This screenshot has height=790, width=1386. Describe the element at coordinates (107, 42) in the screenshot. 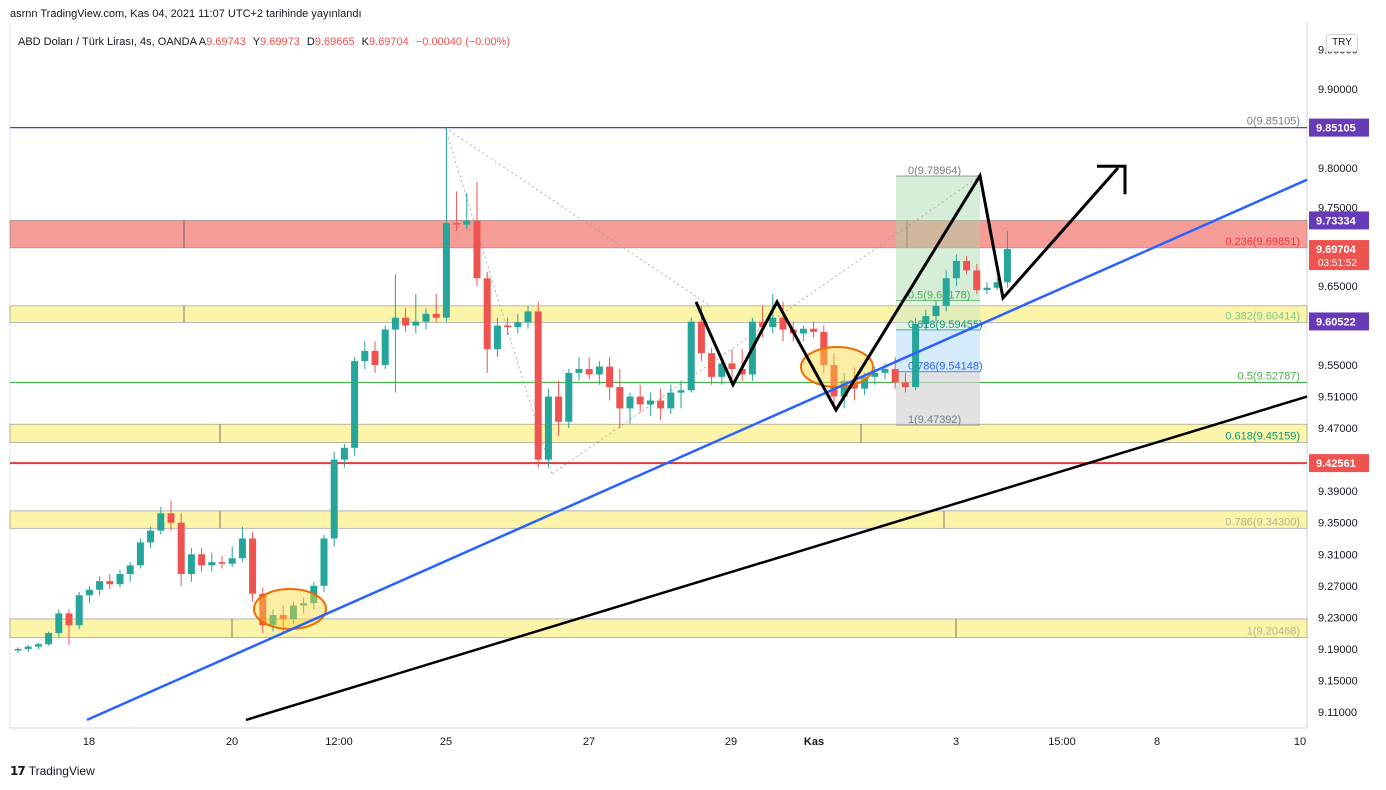

I see `symbol-name: ABD Doları / Türk Lirası, 4s, OANDA` at that location.